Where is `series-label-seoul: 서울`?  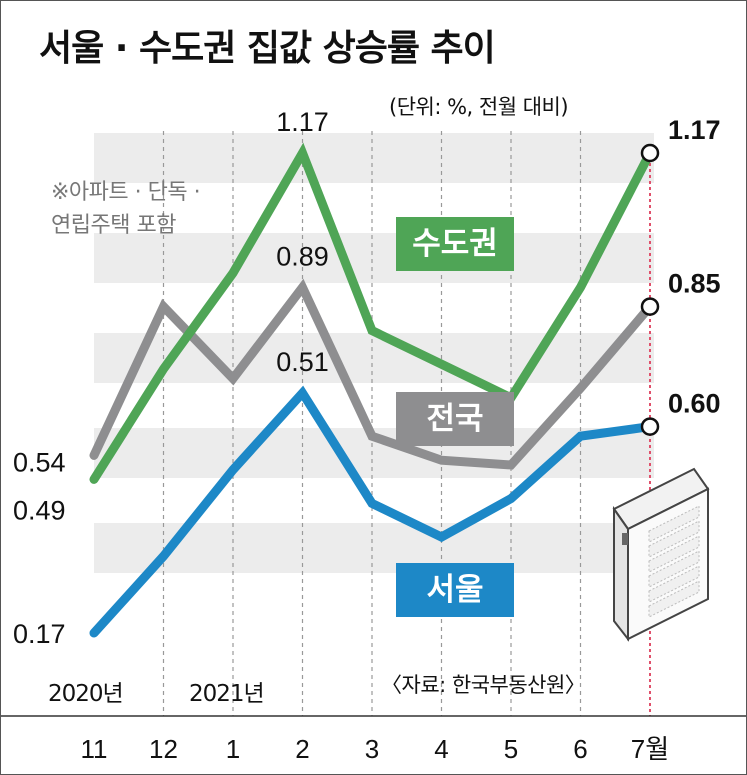 series-label-seoul: 서울 is located at coordinates (455, 590).